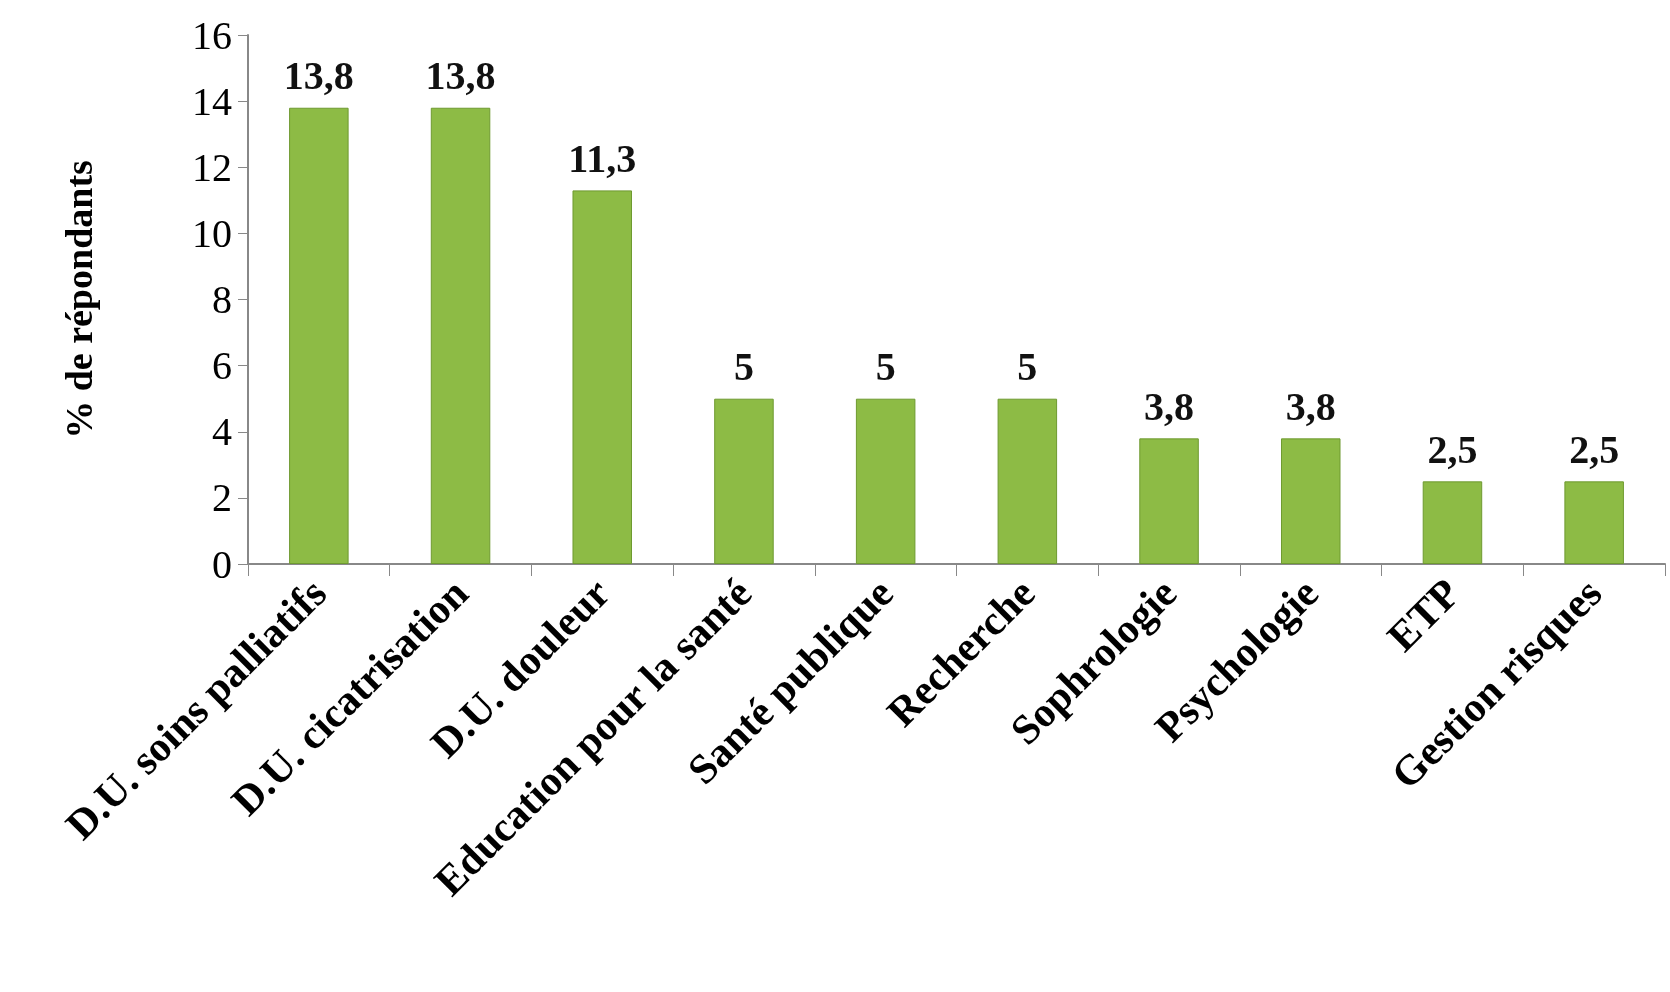 Image resolution: width=1670 pixels, height=992 pixels. Describe the element at coordinates (212, 233) in the screenshot. I see `y-tick-label: 10` at that location.